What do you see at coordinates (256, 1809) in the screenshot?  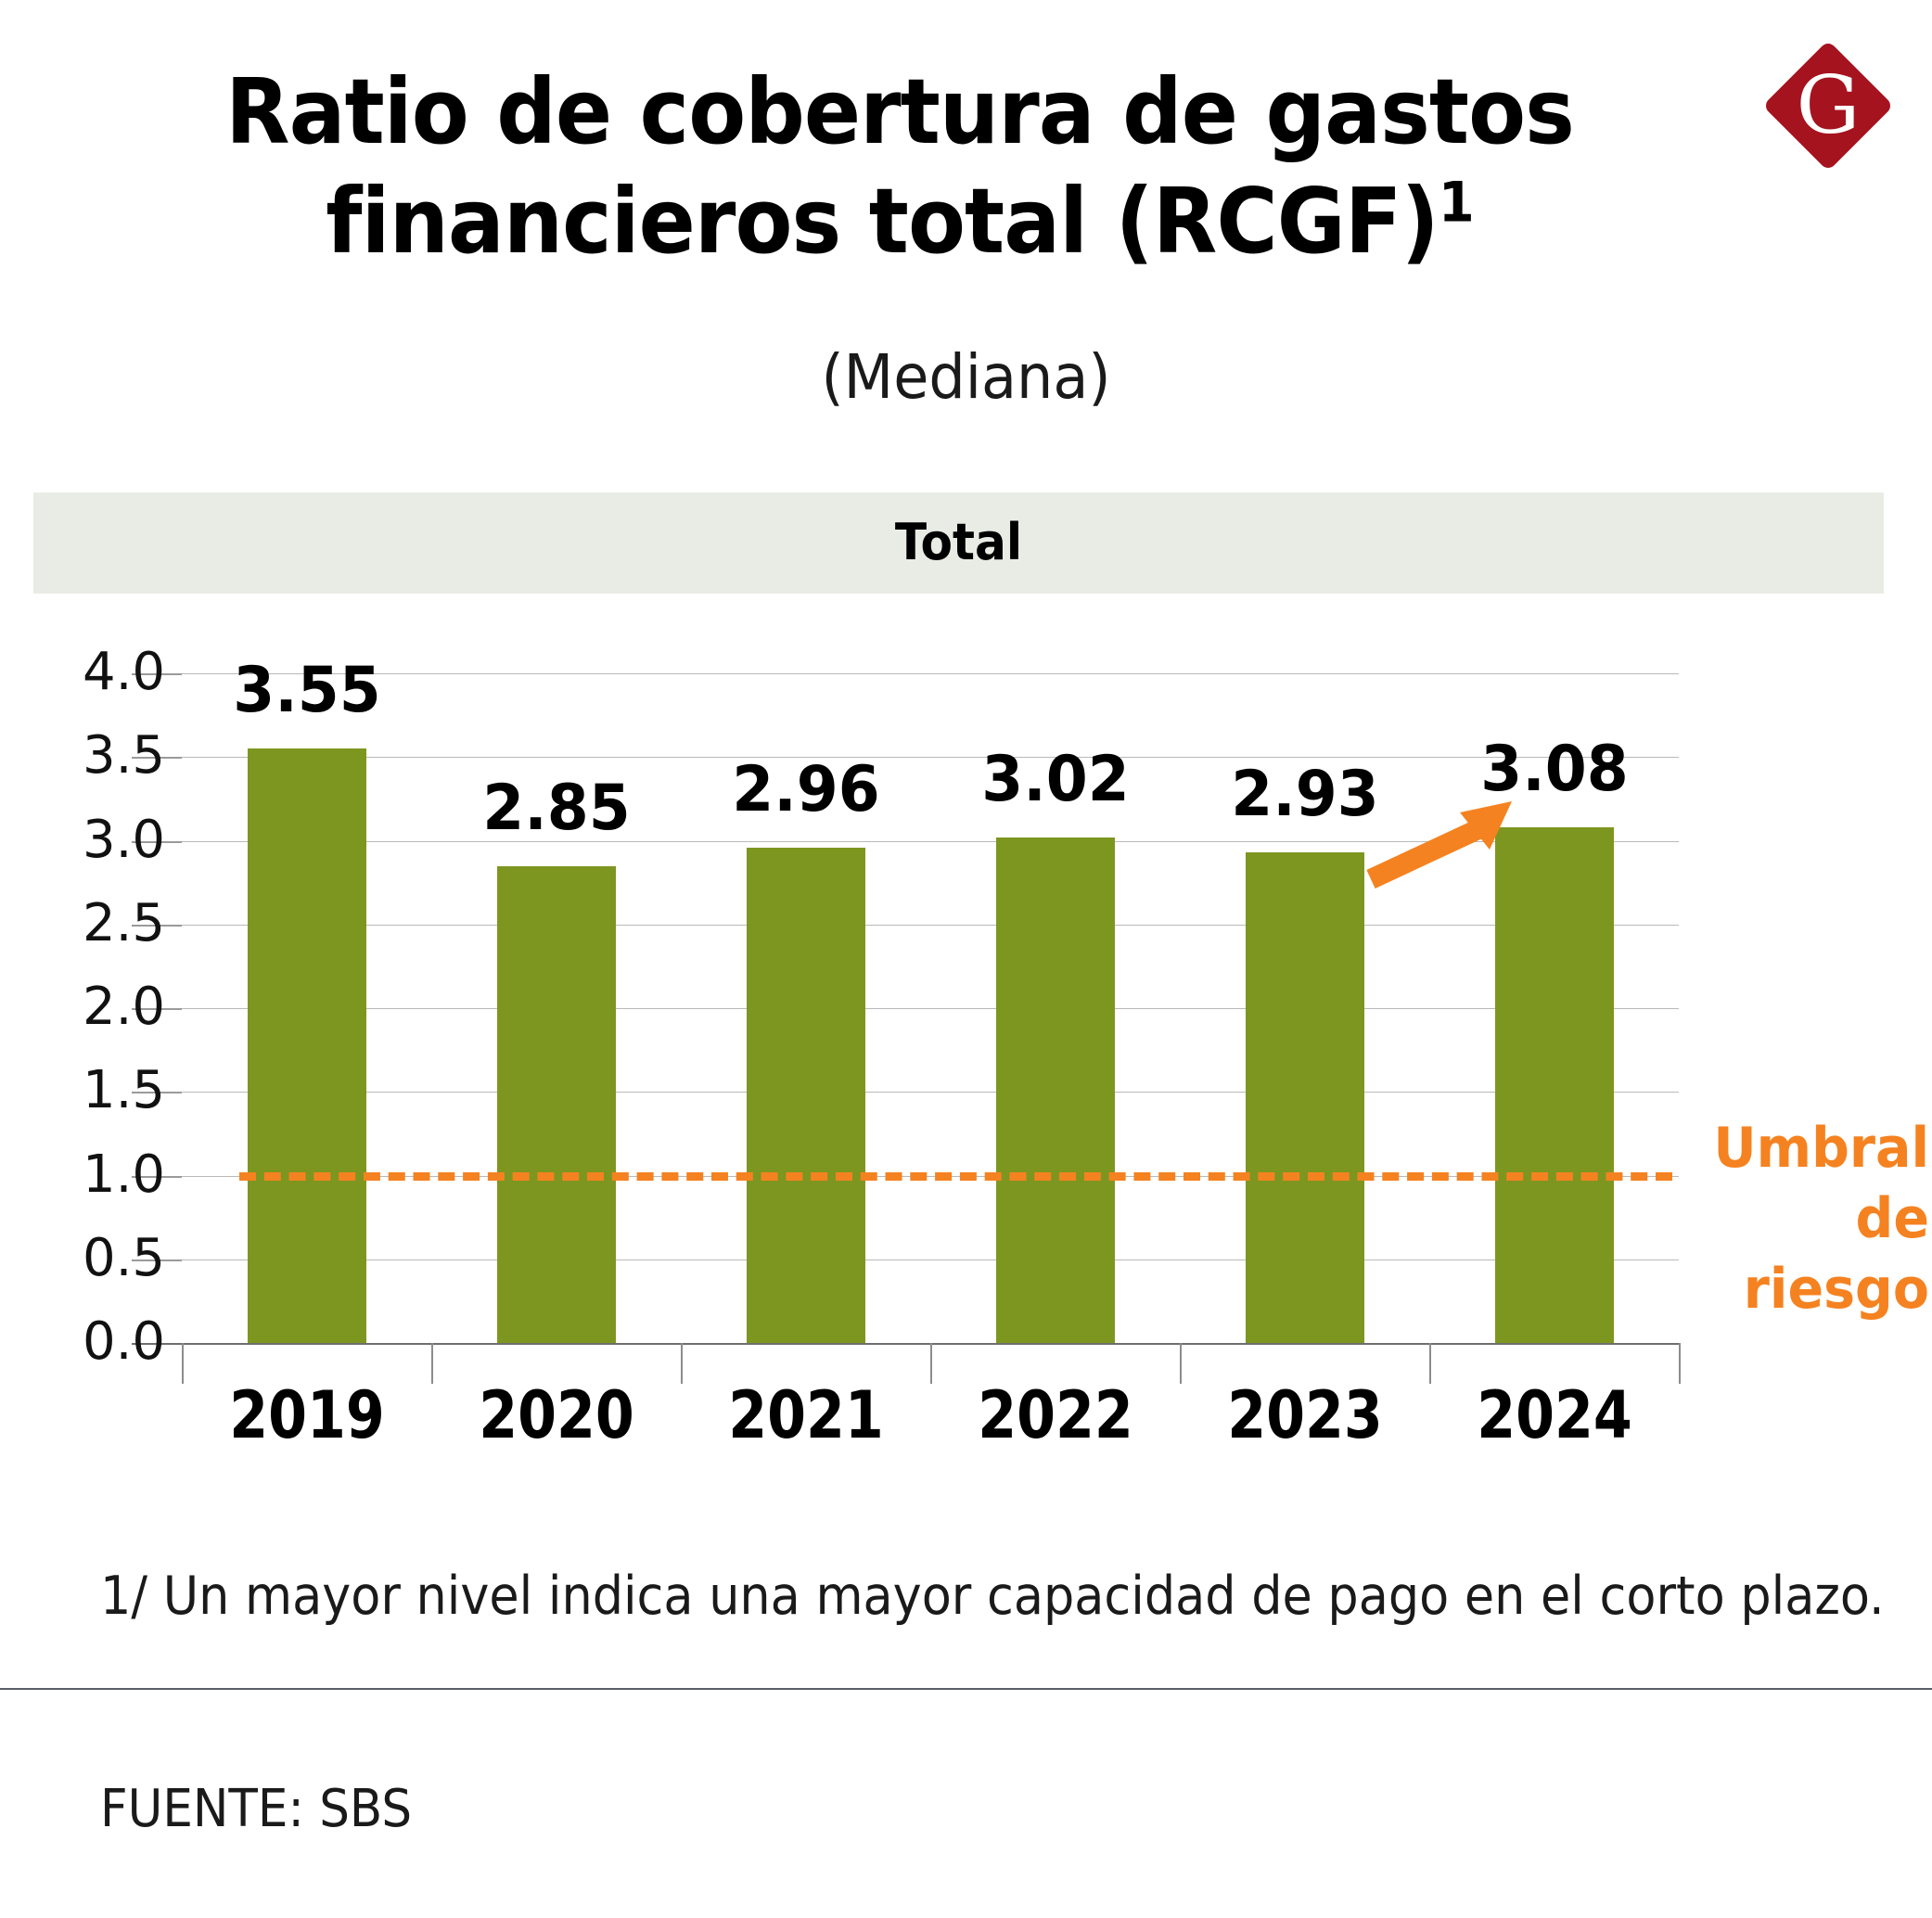 I see `chart-source: FUENTE: SBS` at bounding box center [256, 1809].